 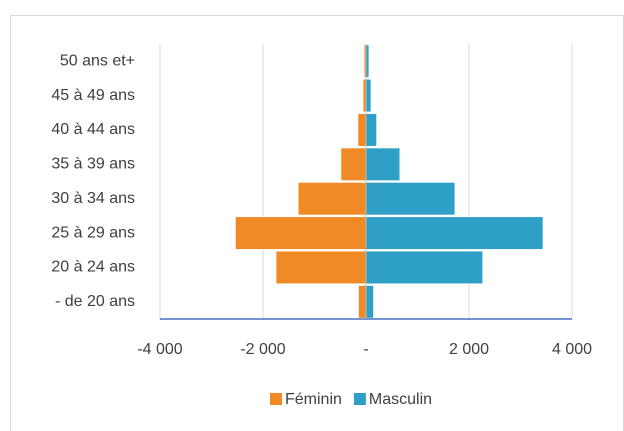 I want to click on x-tick-label: 2 000, so click(x=469, y=349).